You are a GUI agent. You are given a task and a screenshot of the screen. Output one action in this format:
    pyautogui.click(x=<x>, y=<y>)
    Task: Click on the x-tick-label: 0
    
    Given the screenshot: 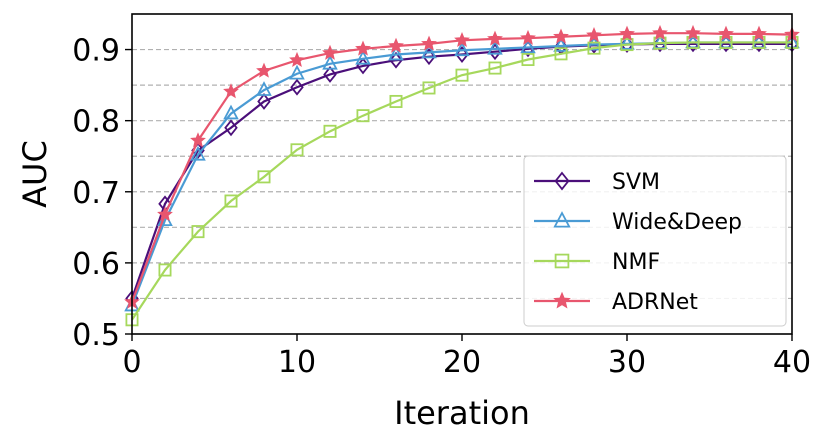 What is the action you would take?
    pyautogui.click(x=131, y=362)
    